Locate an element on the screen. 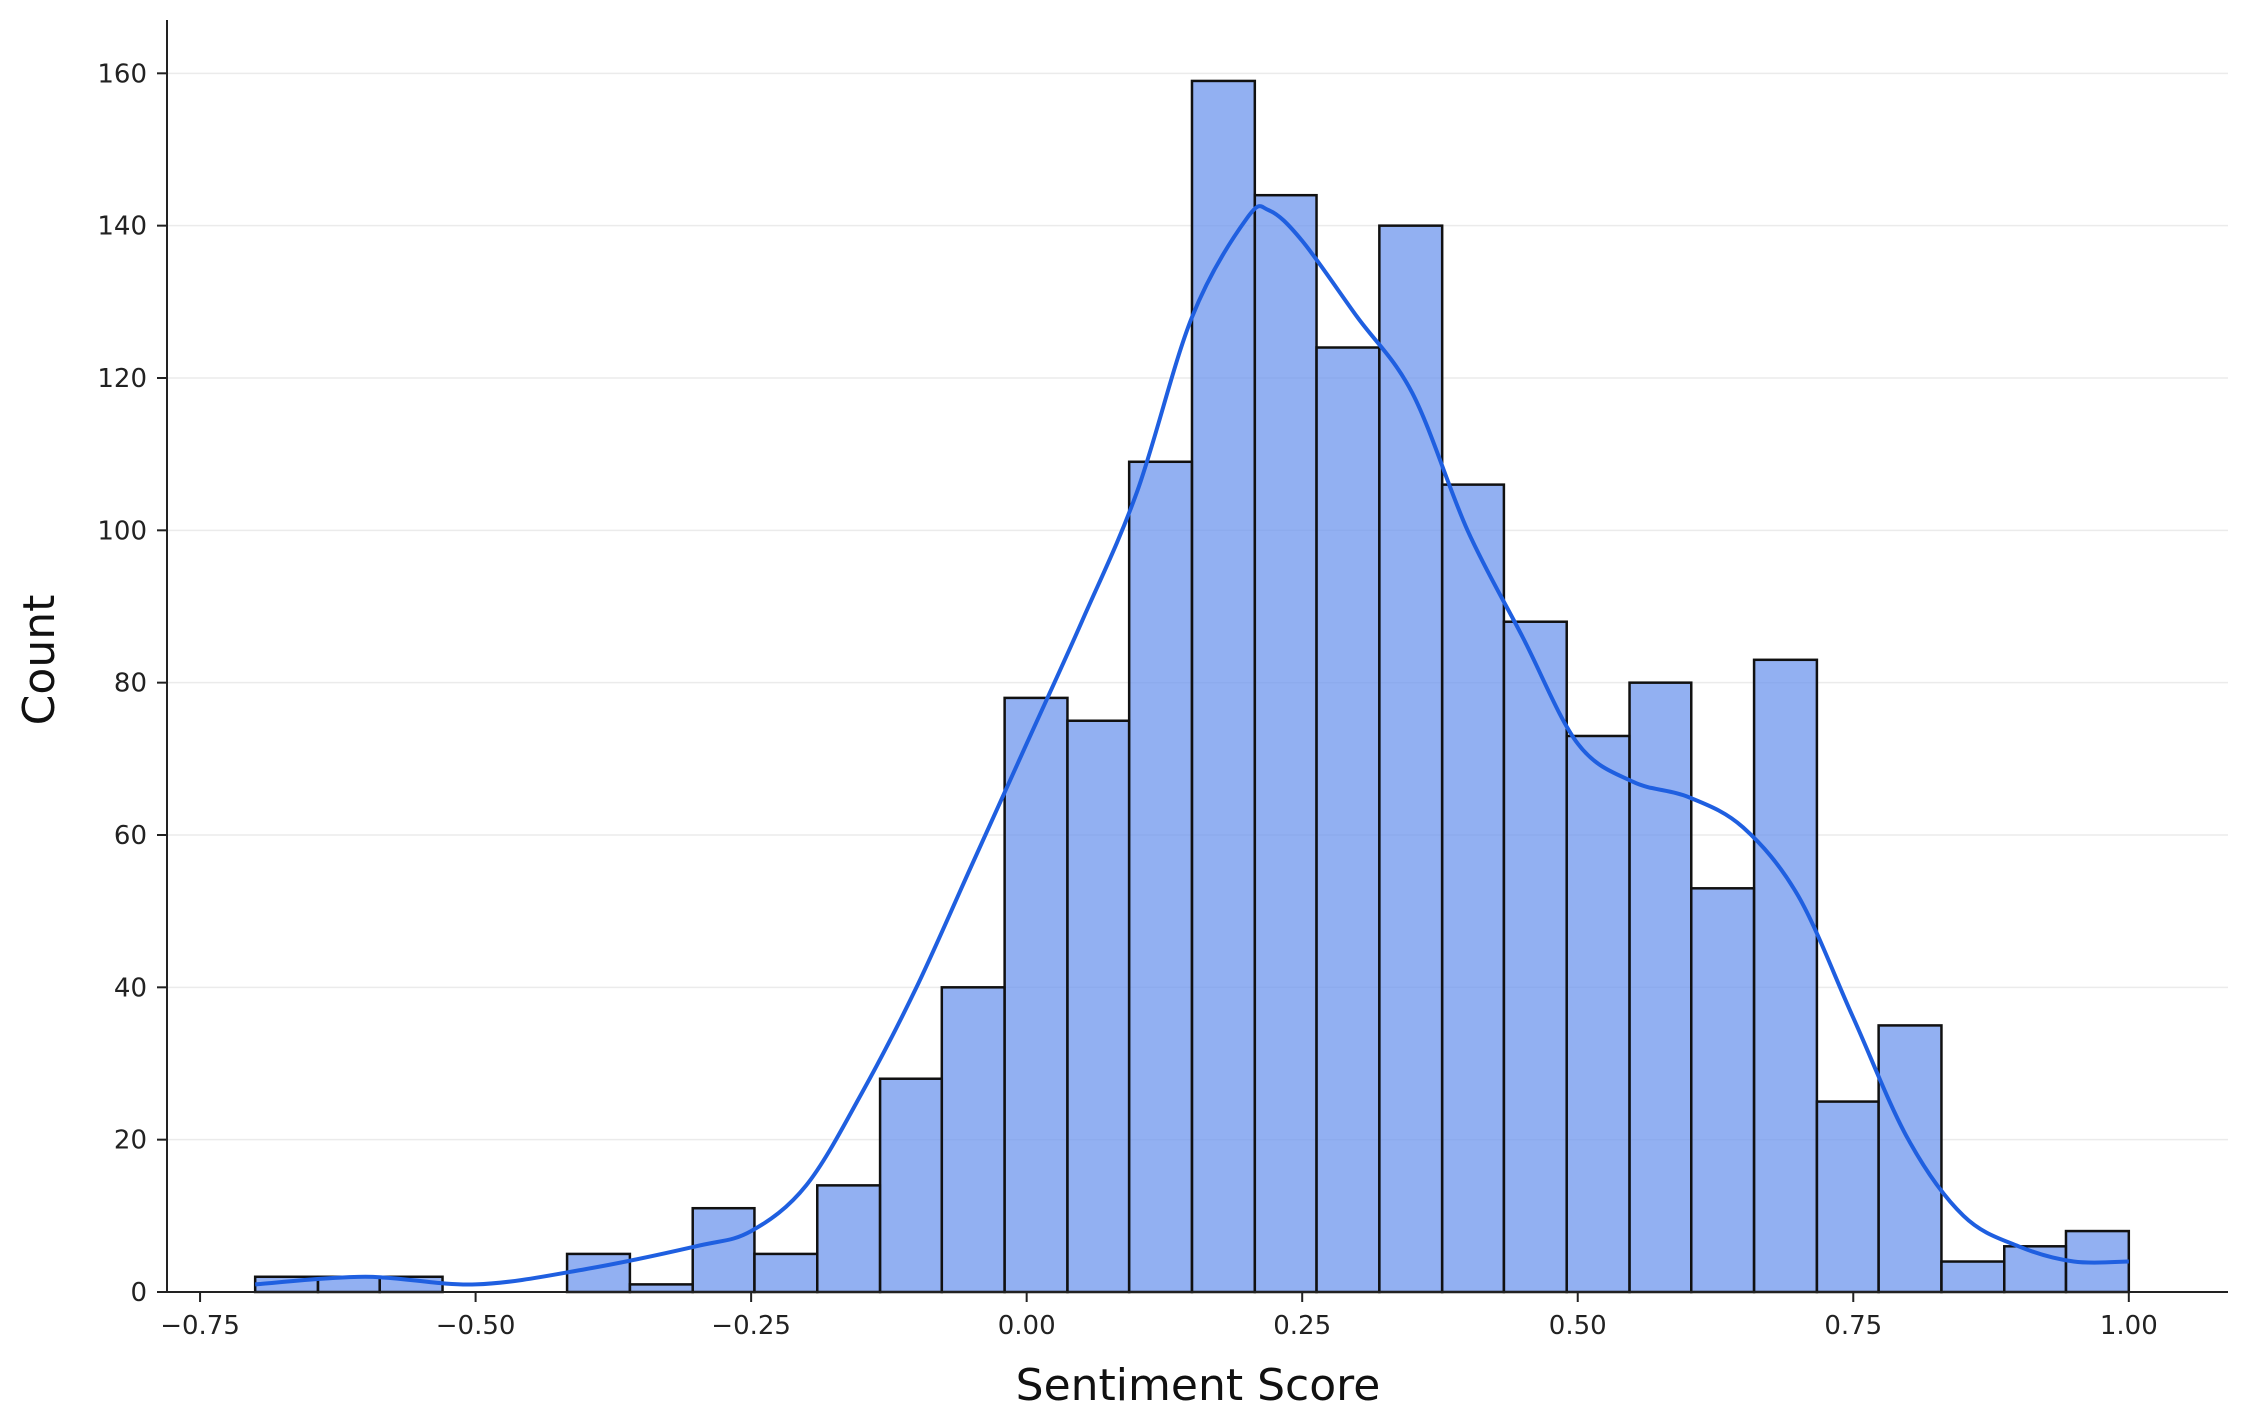  y-tick-label-3: 60 is located at coordinates (130, 836).